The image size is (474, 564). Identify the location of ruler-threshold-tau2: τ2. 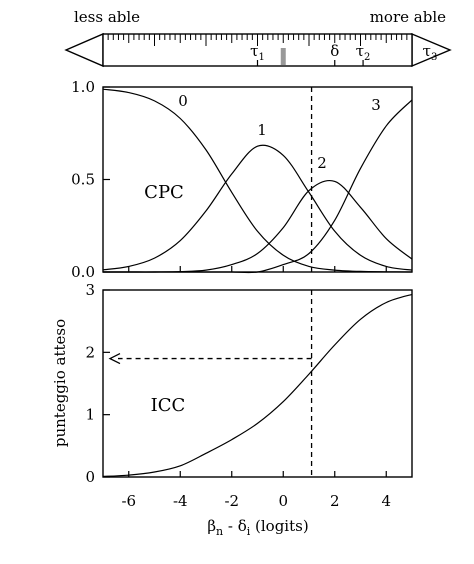
(363, 52).